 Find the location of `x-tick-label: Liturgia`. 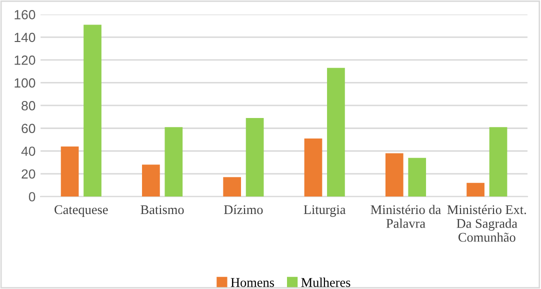

x-tick-label: Liturgia is located at coordinates (325, 211).